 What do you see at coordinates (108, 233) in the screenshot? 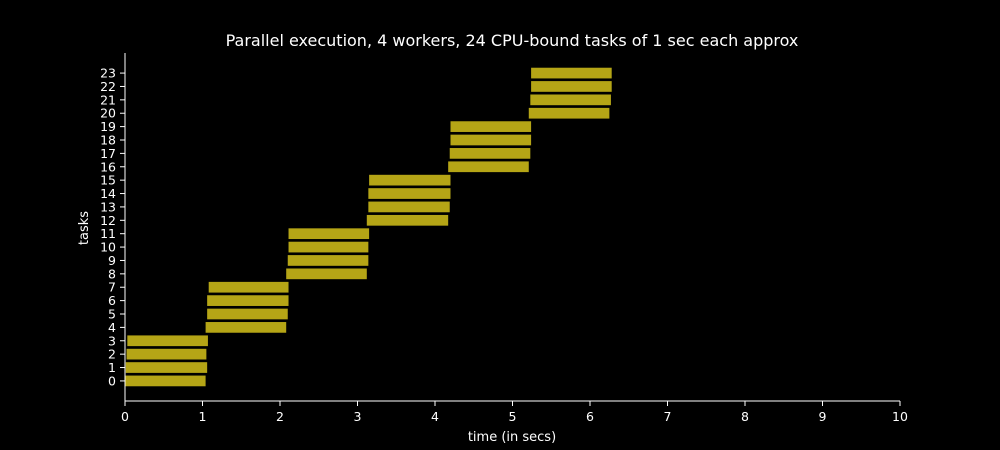
I see `y-tick-label: 11` at bounding box center [108, 233].